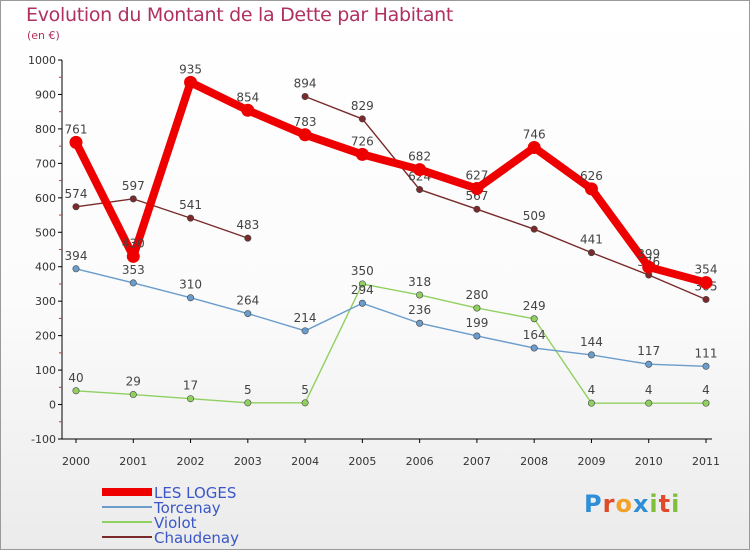  Describe the element at coordinates (305, 390) in the screenshot. I see `data-label: 5` at that location.